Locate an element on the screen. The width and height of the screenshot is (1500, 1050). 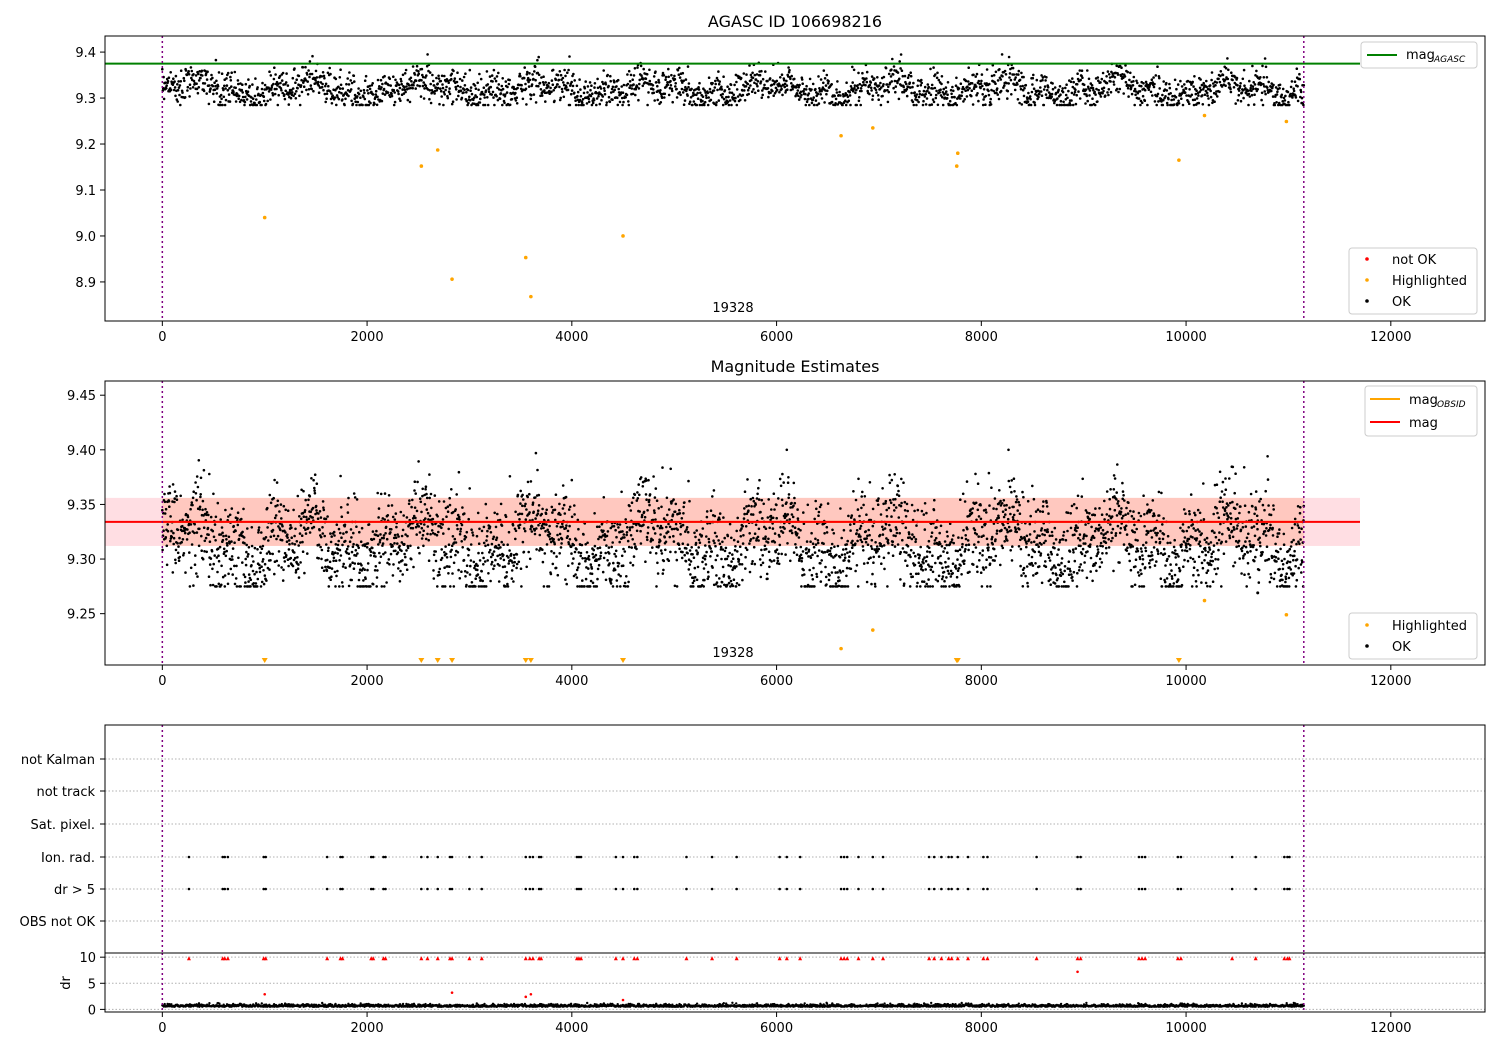
flags-label-not-kalman: not Kalman is located at coordinates (58, 760).